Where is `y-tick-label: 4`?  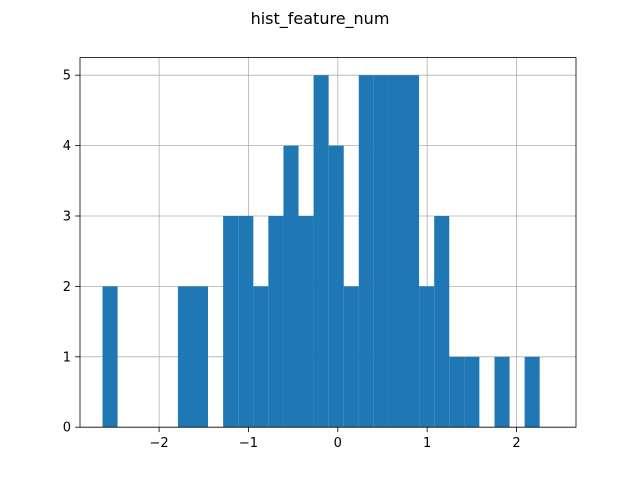 y-tick-label: 4 is located at coordinates (67, 146).